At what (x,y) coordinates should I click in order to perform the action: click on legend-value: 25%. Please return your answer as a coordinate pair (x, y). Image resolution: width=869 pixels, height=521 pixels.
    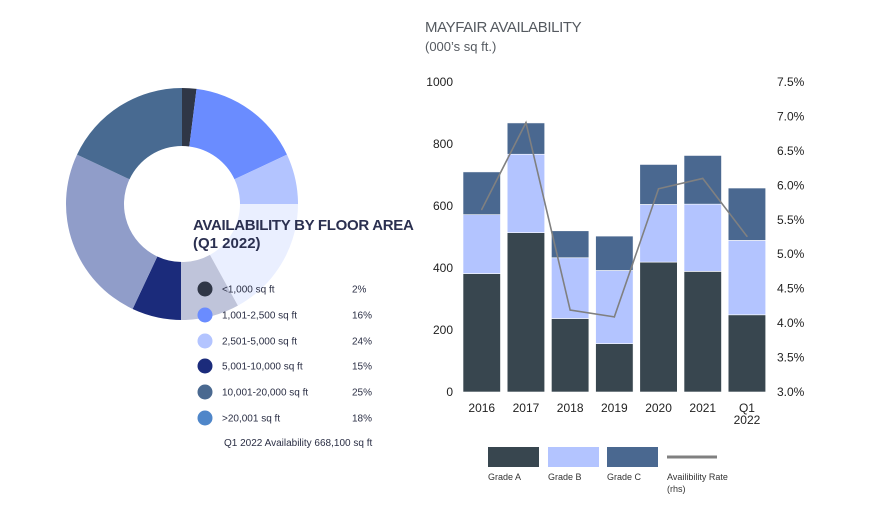
    Looking at the image, I should click on (362, 393).